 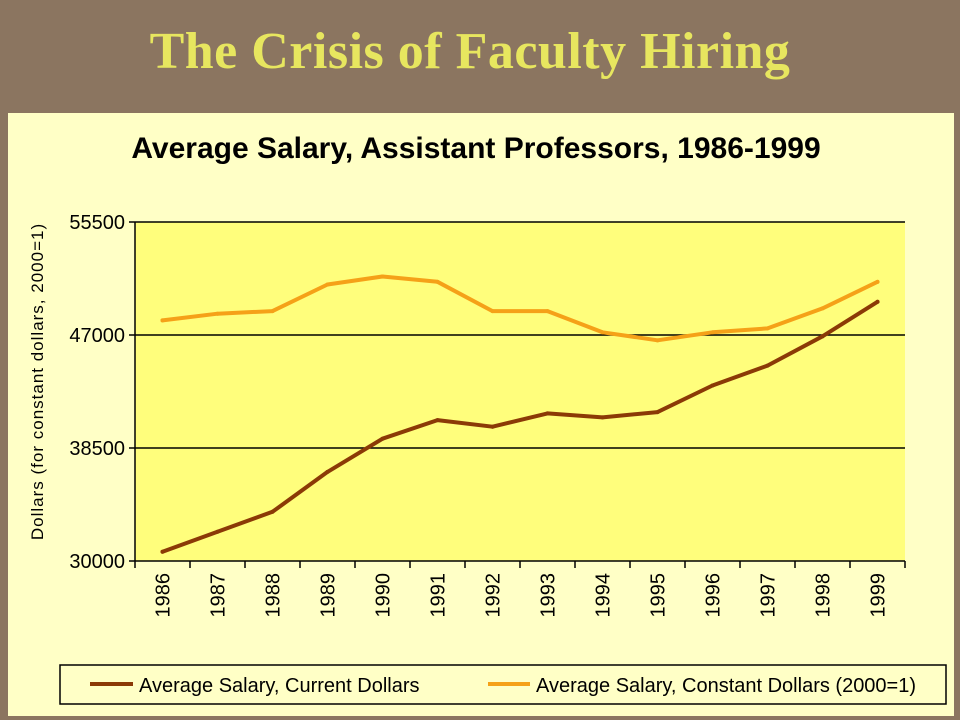 I want to click on y-axis-ticks: 30000 38500 47000 55500, so click(x=102, y=392).